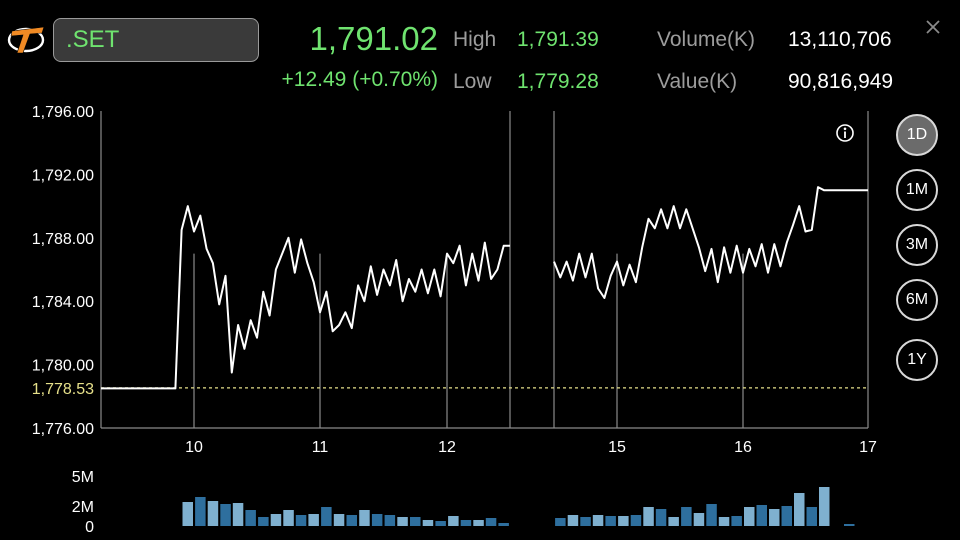  I want to click on period-button-1d: 1D, so click(917, 135).